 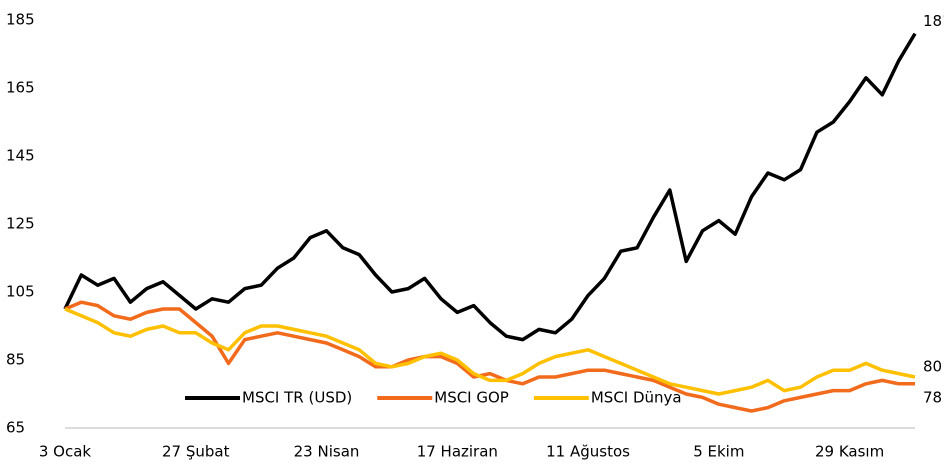 What do you see at coordinates (636, 398) in the screenshot?
I see `legend-label: MSCI Dünya` at bounding box center [636, 398].